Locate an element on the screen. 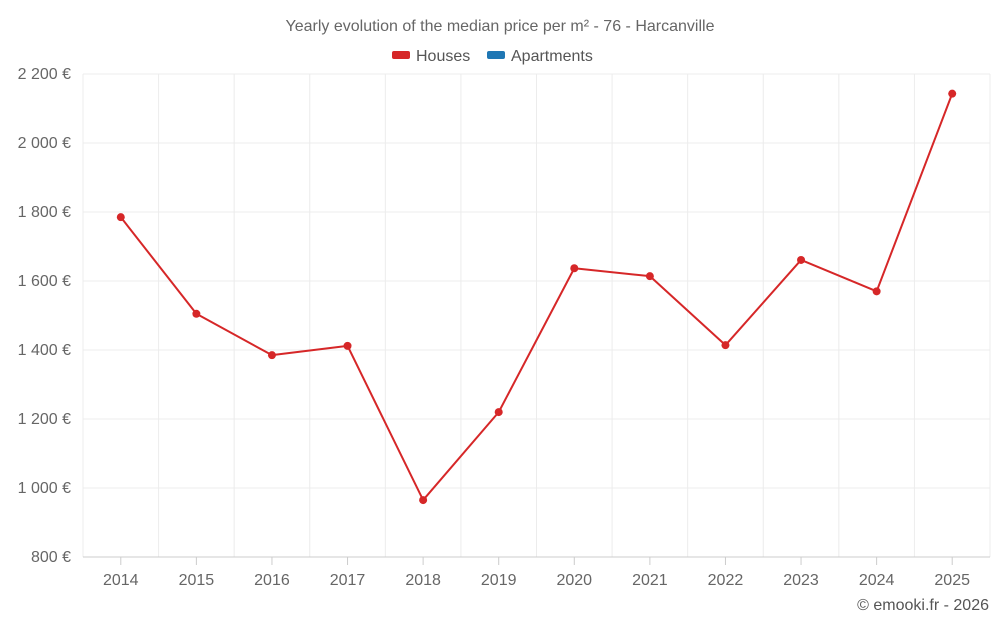 The height and width of the screenshot is (625, 1000). x-tick-label: 2021 is located at coordinates (650, 580).